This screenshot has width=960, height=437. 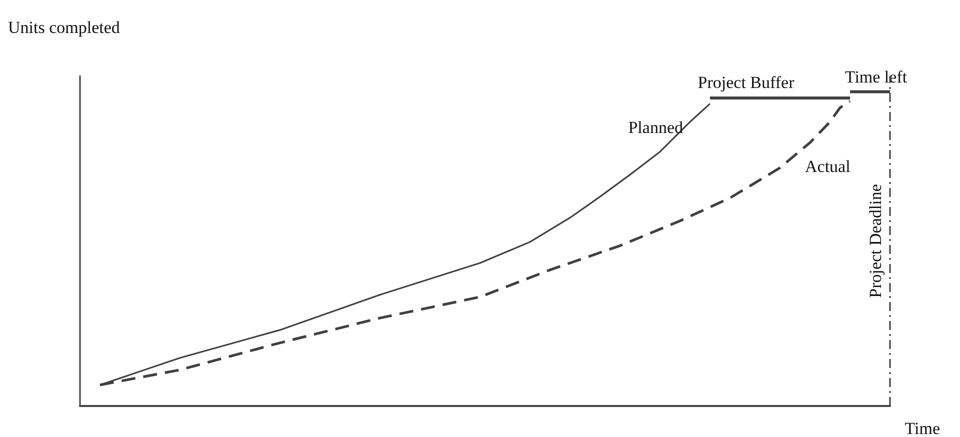 I want to click on annotation: Project Deadline, so click(x=875, y=241).